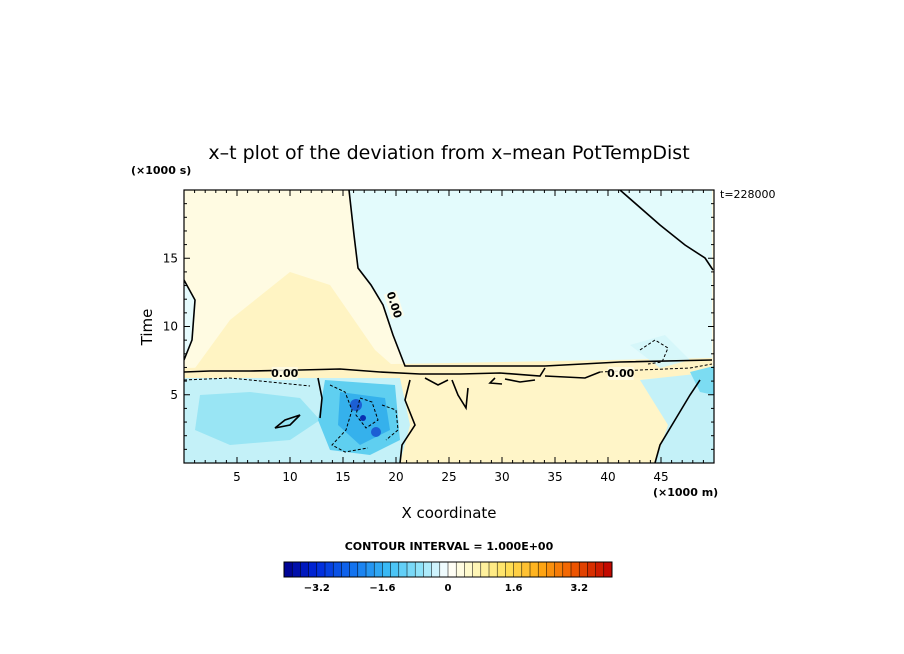 This screenshot has height=654, width=904. Describe the element at coordinates (501, 477) in the screenshot. I see `x-tick-label: 30` at that location.